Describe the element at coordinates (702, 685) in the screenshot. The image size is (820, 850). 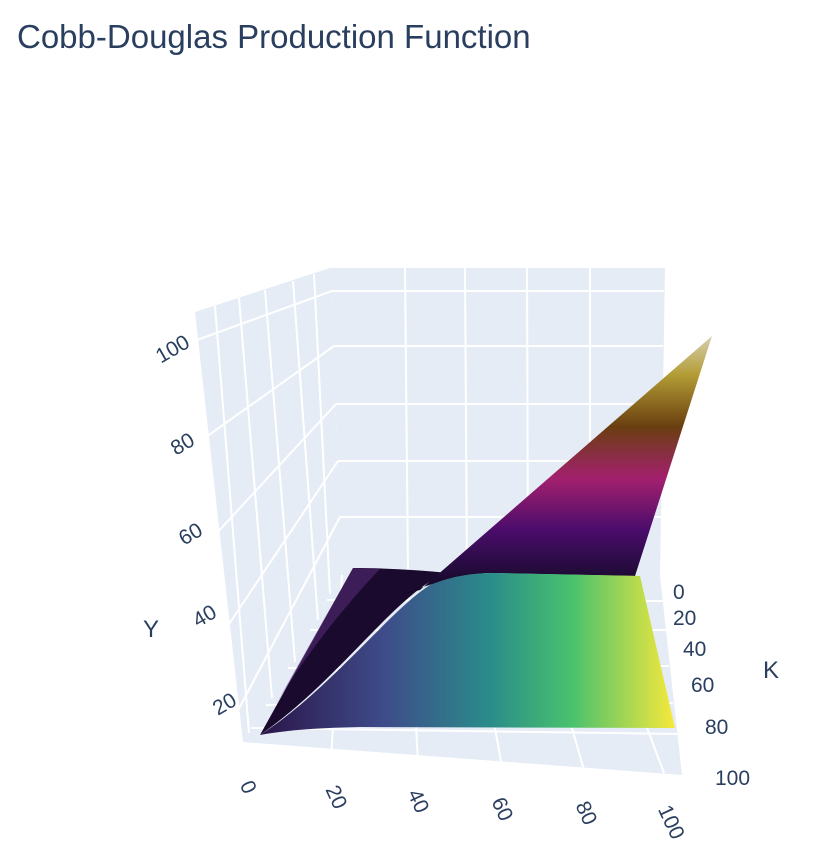
I see `k-tick-label: 60` at that location.